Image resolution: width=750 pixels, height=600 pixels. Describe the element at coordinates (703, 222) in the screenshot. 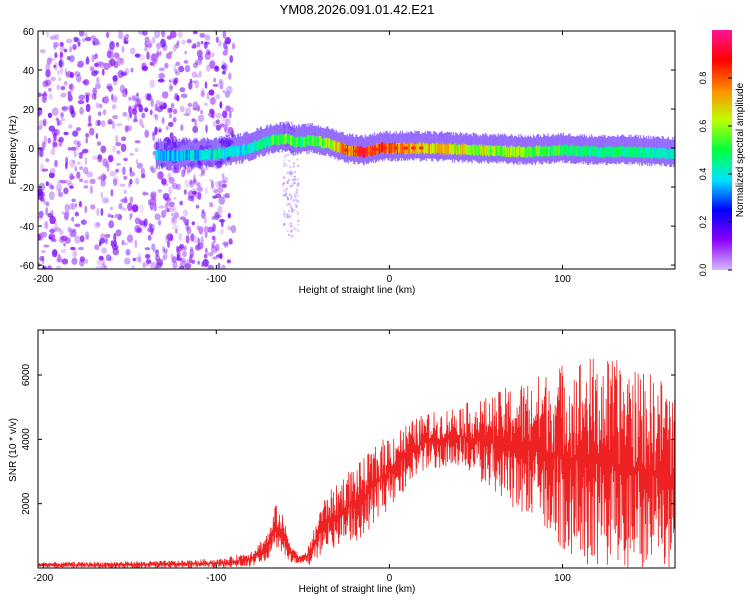

I see `colorbar-tick-label: 0.2` at that location.